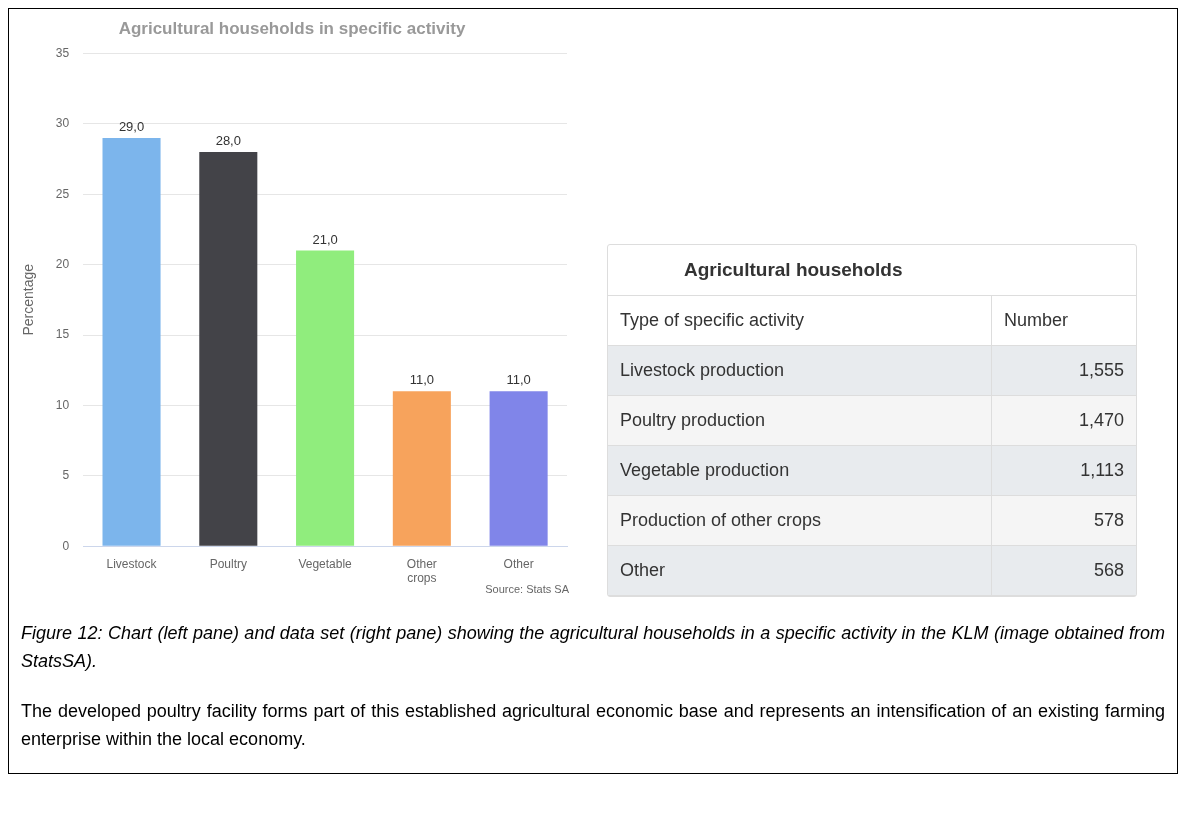 This screenshot has height=834, width=1190. Describe the element at coordinates (28, 299) in the screenshot. I see `y-axis-title: Percentage` at that location.